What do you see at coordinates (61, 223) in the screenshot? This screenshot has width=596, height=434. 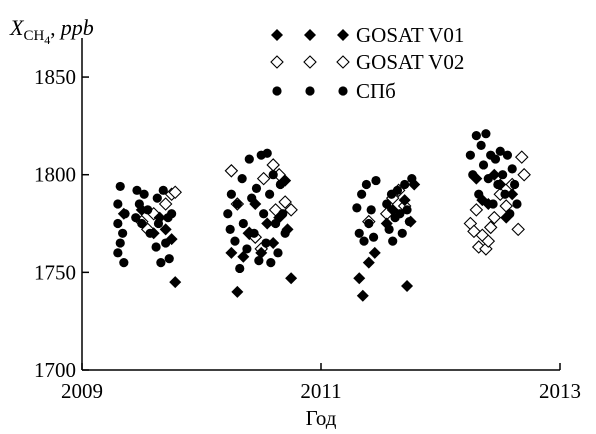 I see `y-ticks: 1700 1750 1800 1850` at bounding box center [61, 223].